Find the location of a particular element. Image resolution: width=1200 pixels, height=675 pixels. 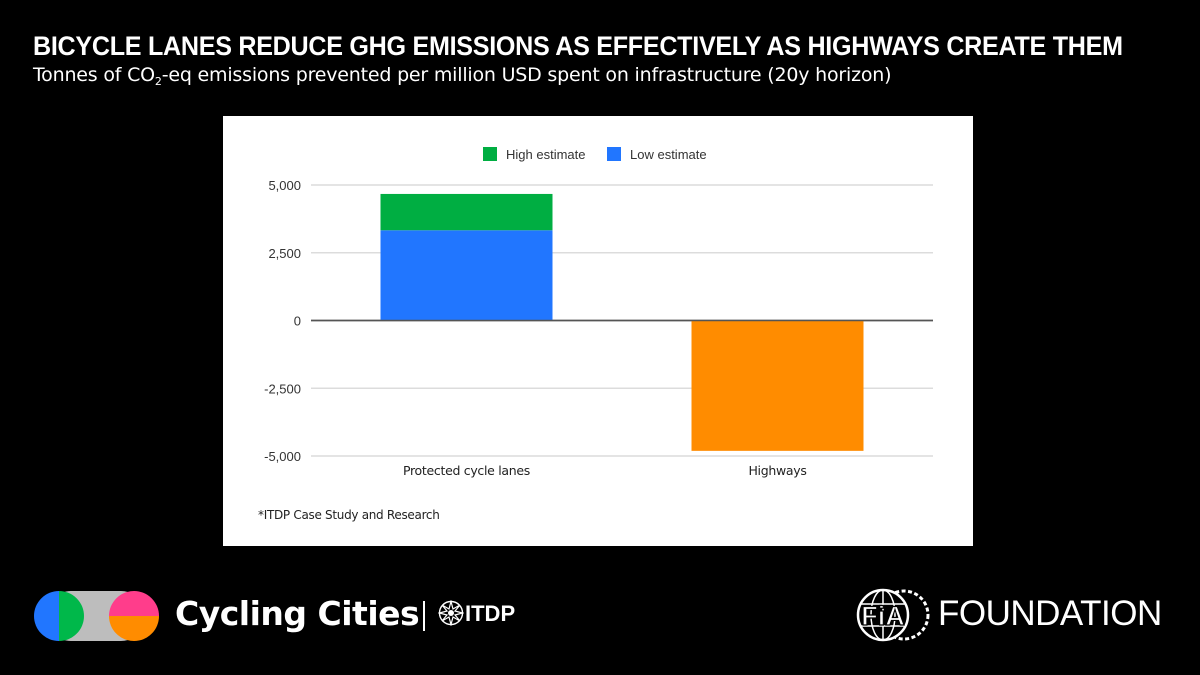

cycling-cities-logo-icon is located at coordinates (96, 616).